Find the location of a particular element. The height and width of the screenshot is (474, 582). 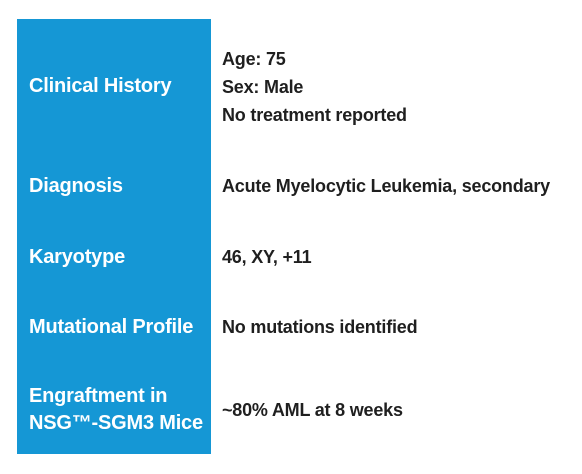

clinical-history-label: Clinical History is located at coordinates (100, 86).